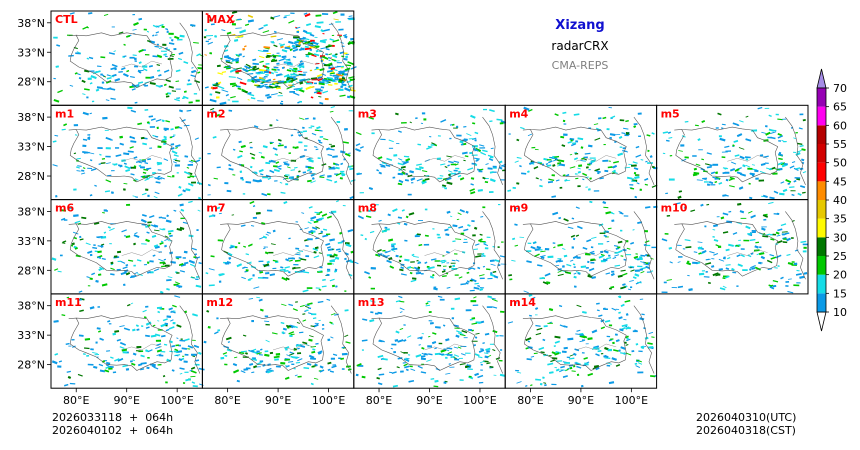 The height and width of the screenshot is (450, 860). I want to click on panel-m6: m6, so click(126, 247).